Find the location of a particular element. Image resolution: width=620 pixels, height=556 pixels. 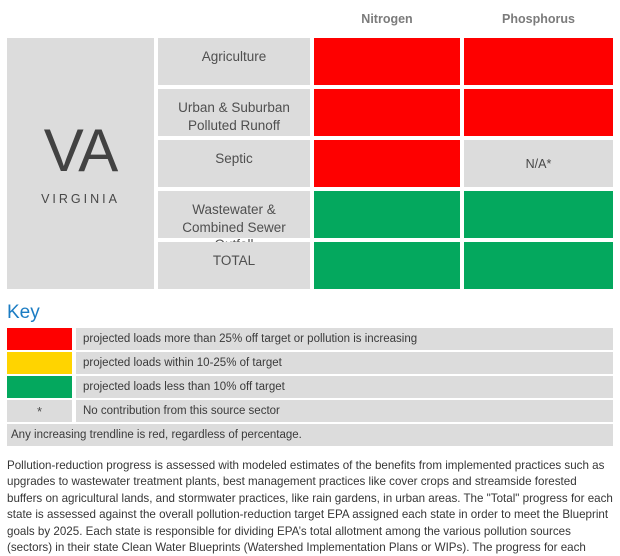

key-asterisk-swatch: * is located at coordinates (39, 411).